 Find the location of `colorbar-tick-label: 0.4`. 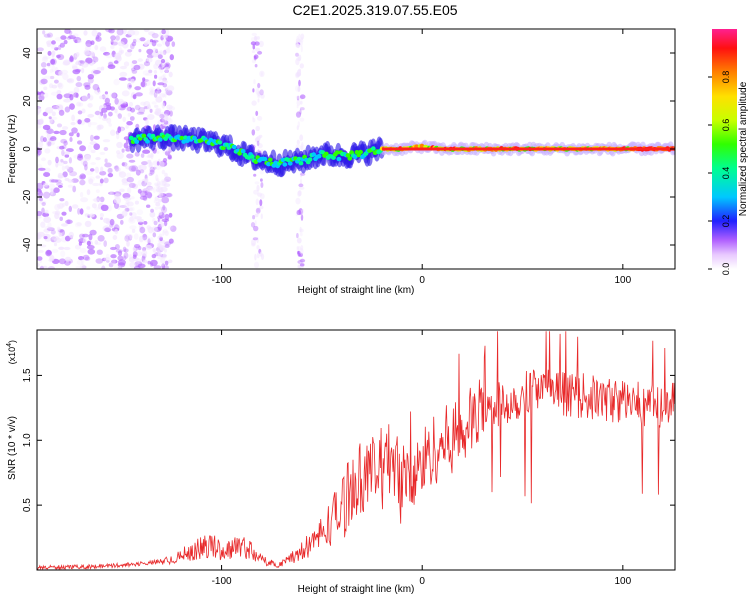

colorbar-tick-label: 0.4 is located at coordinates (726, 173).